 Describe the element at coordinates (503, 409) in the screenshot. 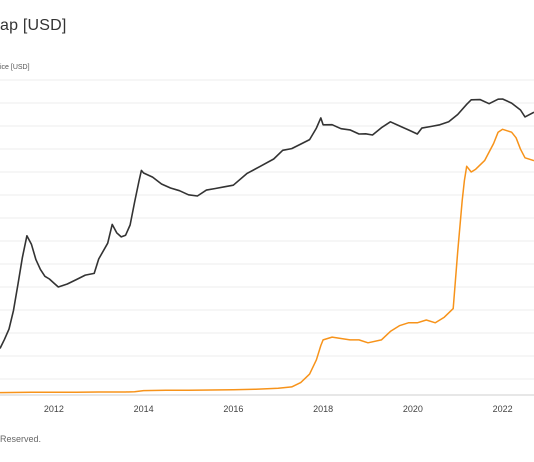

I see `x-tick-label: 2022` at that location.